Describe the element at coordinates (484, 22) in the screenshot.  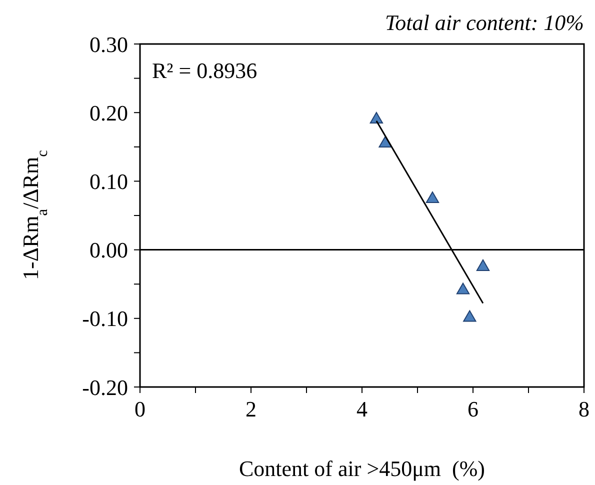
I see `chart-title: Total air content: 10%` at that location.